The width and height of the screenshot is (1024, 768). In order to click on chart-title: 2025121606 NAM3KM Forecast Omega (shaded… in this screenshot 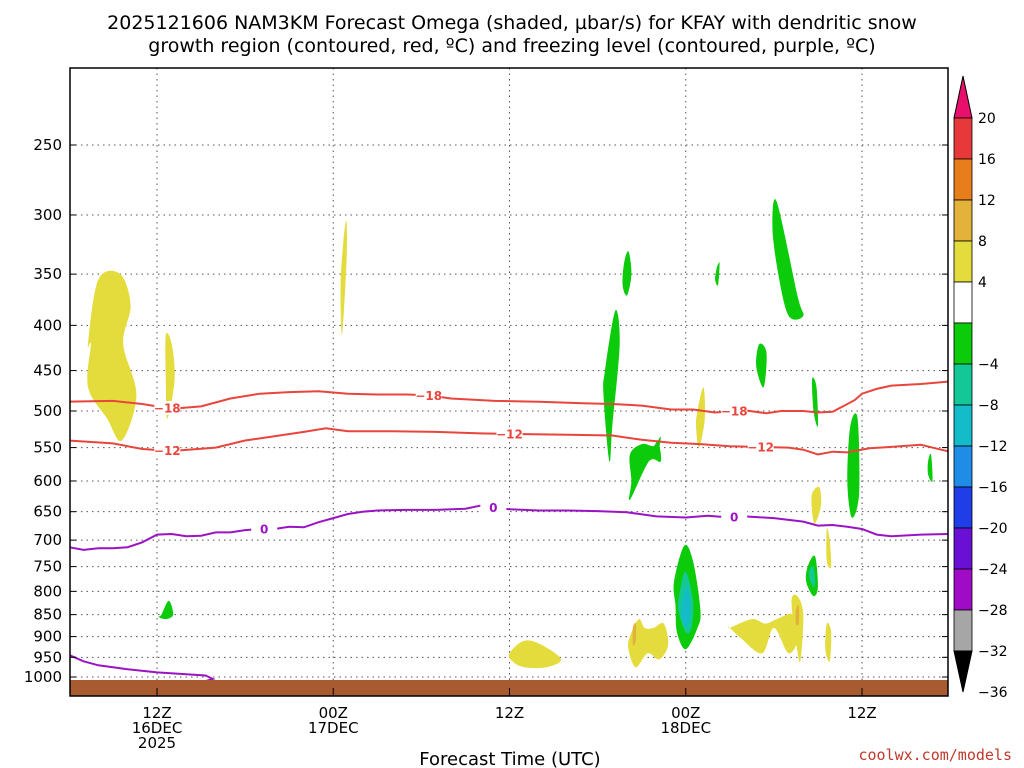, I will do `click(512, 23)`.